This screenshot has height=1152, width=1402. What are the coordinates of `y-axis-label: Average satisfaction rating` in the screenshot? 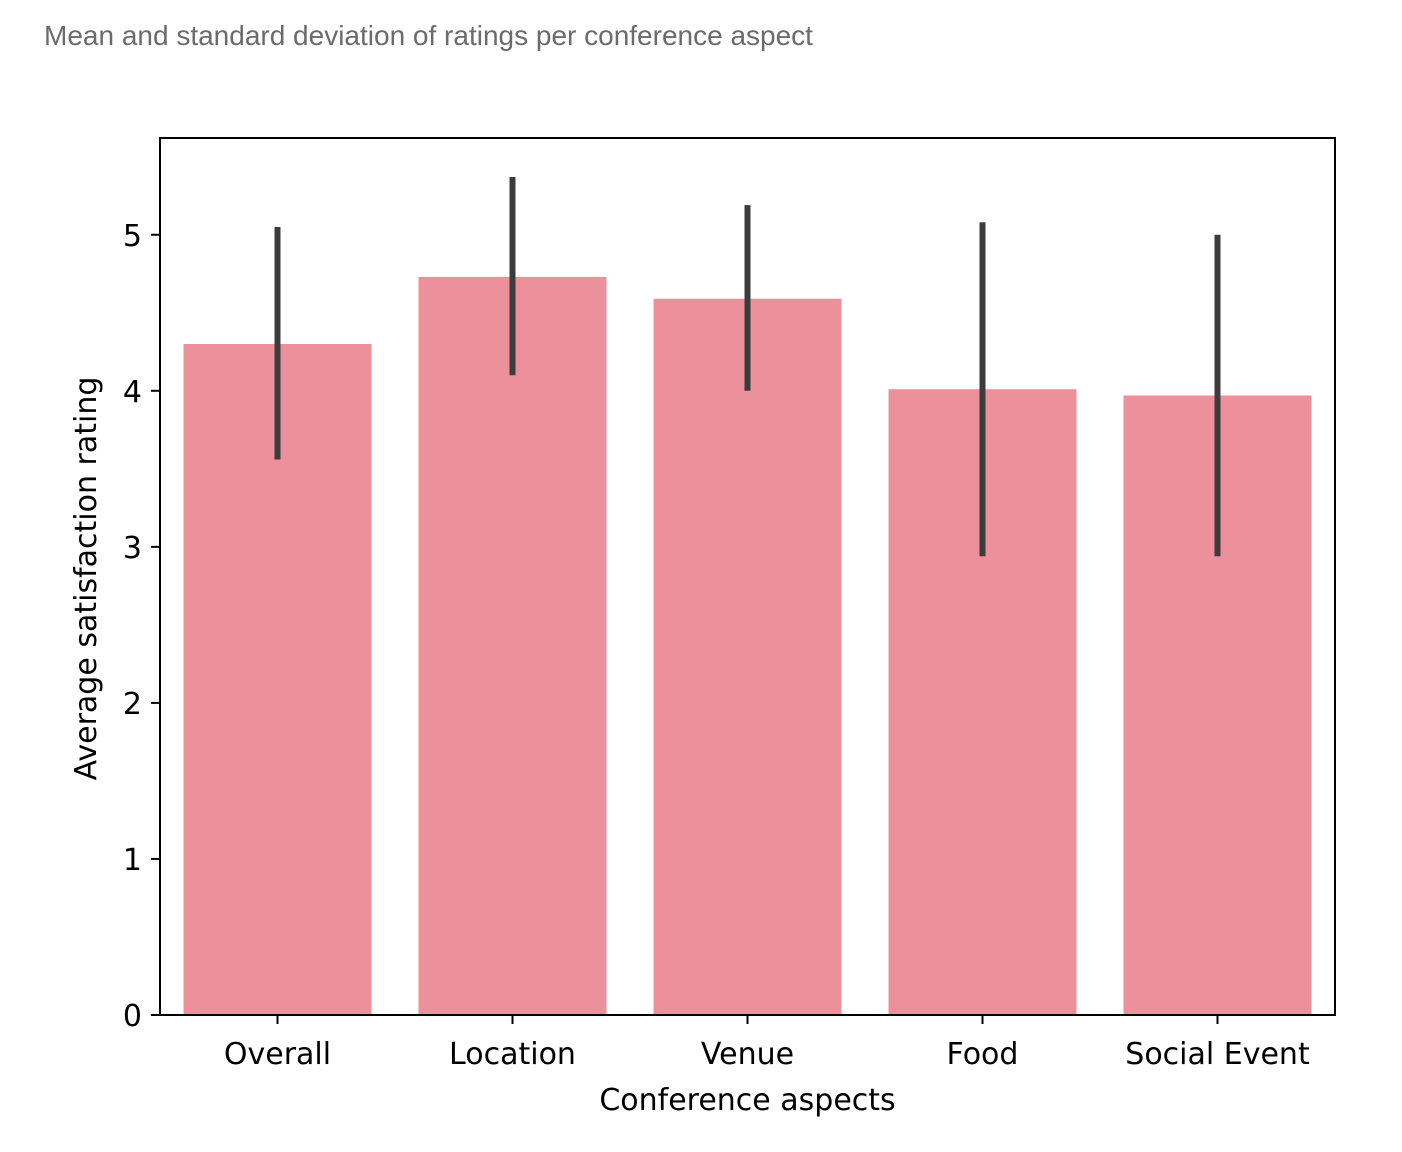 It's located at (86, 579).